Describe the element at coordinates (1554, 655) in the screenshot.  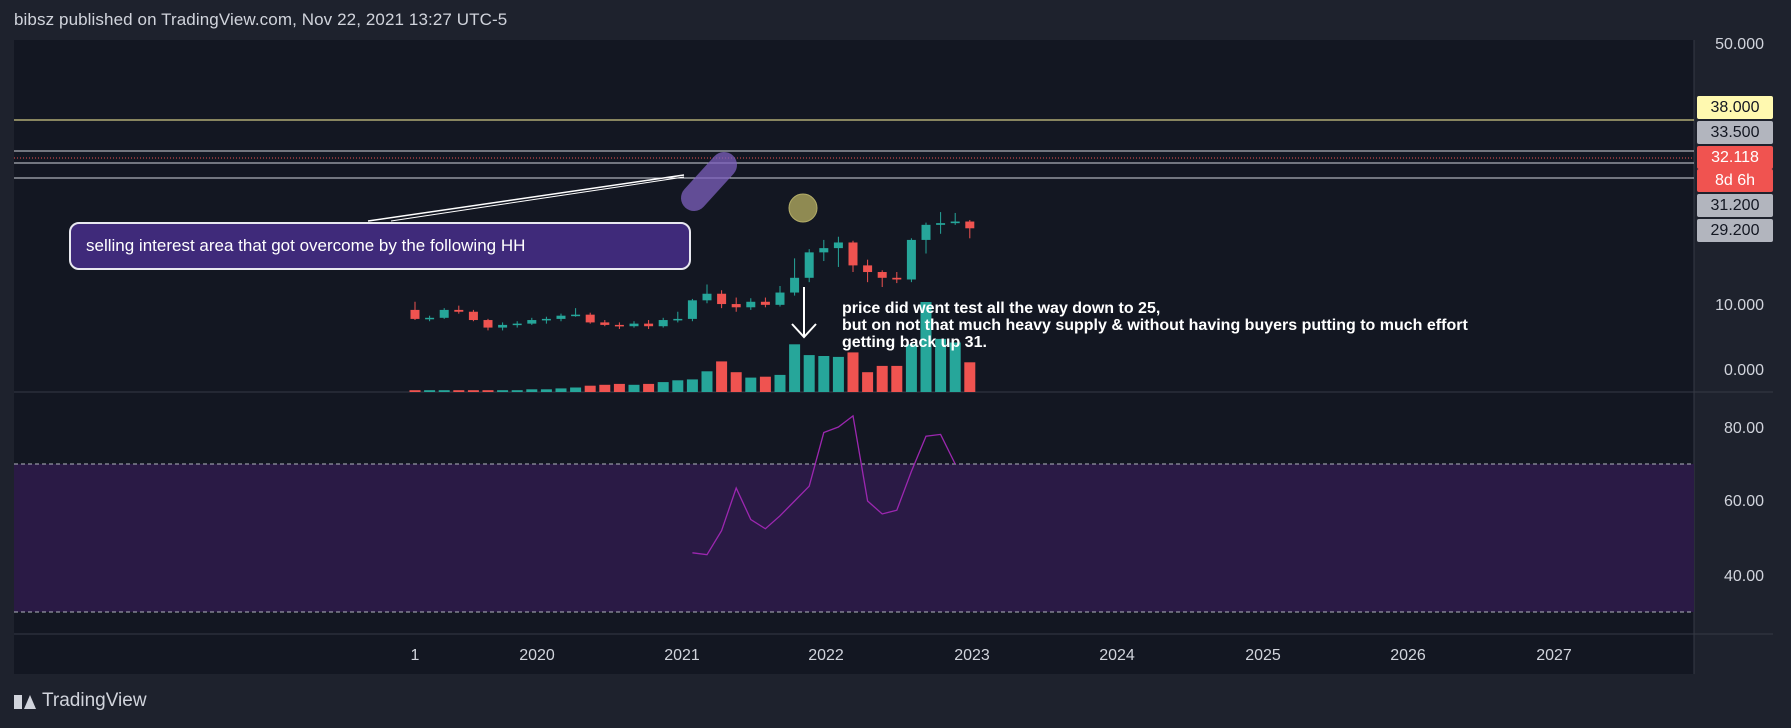
I see `x-axis-tick-label: 2027` at that location.